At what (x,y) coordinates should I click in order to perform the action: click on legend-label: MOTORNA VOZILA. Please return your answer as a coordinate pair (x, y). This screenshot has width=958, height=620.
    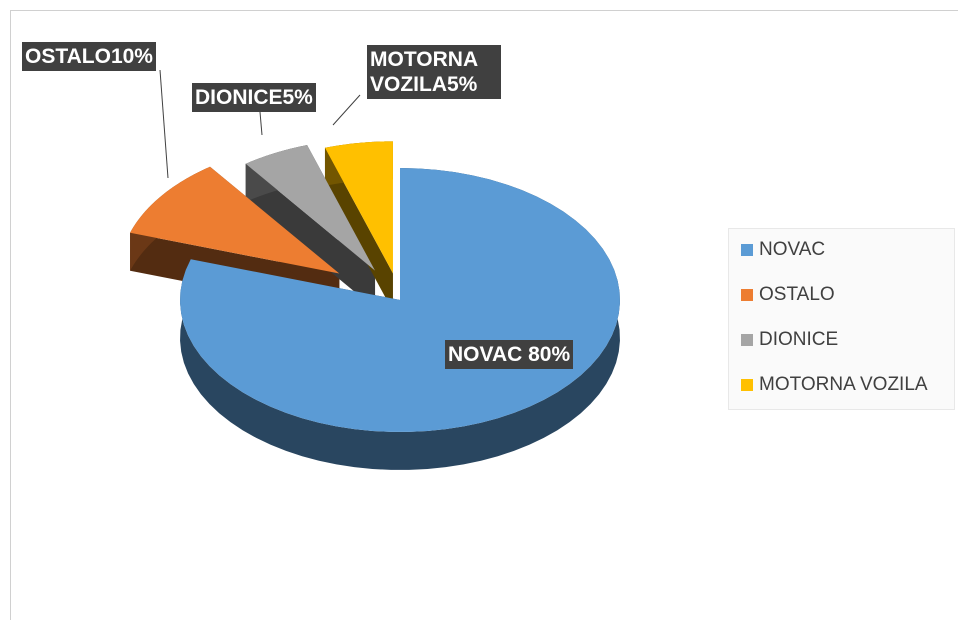
    Looking at the image, I should click on (843, 384).